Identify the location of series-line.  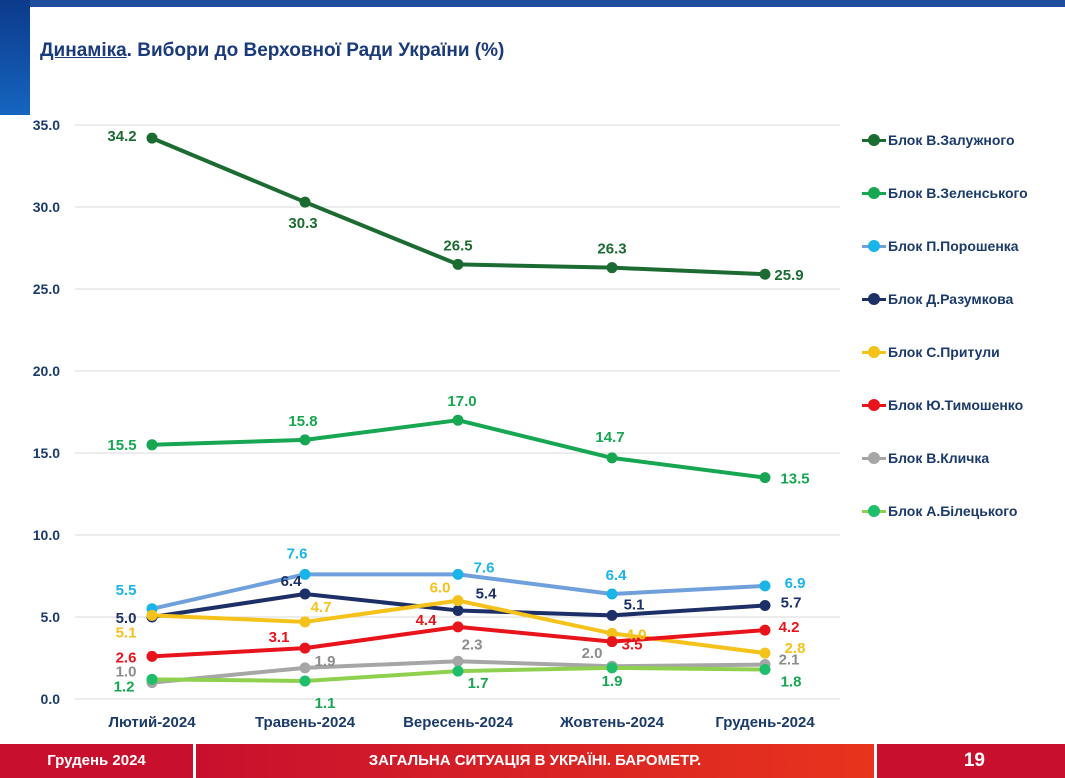
(458, 449).